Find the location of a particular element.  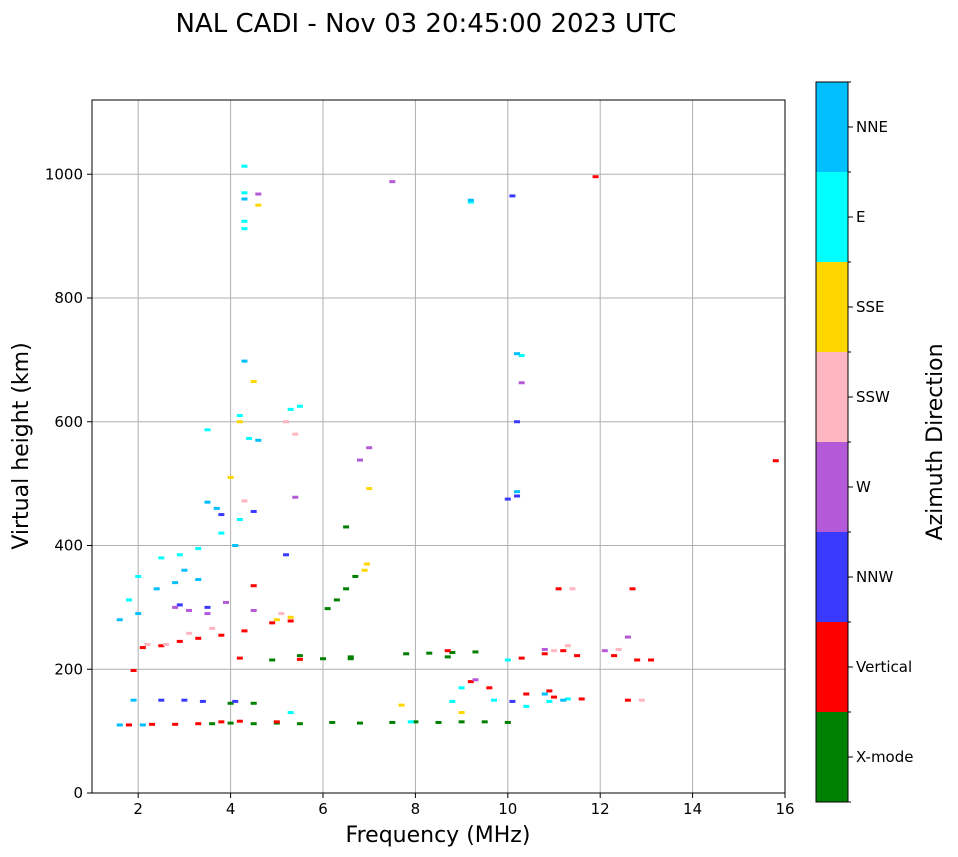

colorbar-tick-label: W is located at coordinates (863, 487).